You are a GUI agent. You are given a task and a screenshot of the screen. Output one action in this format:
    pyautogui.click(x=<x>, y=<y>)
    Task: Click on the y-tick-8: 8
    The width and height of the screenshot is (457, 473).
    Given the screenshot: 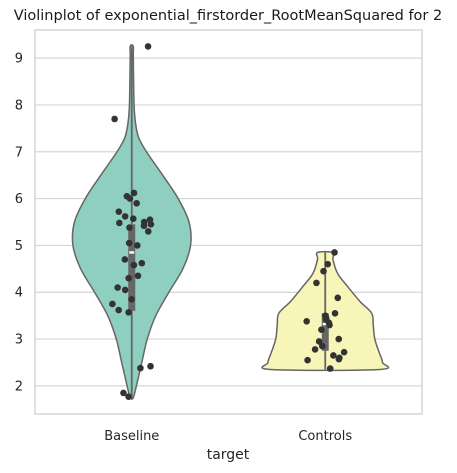 What is the action you would take?
    pyautogui.click(x=19, y=105)
    